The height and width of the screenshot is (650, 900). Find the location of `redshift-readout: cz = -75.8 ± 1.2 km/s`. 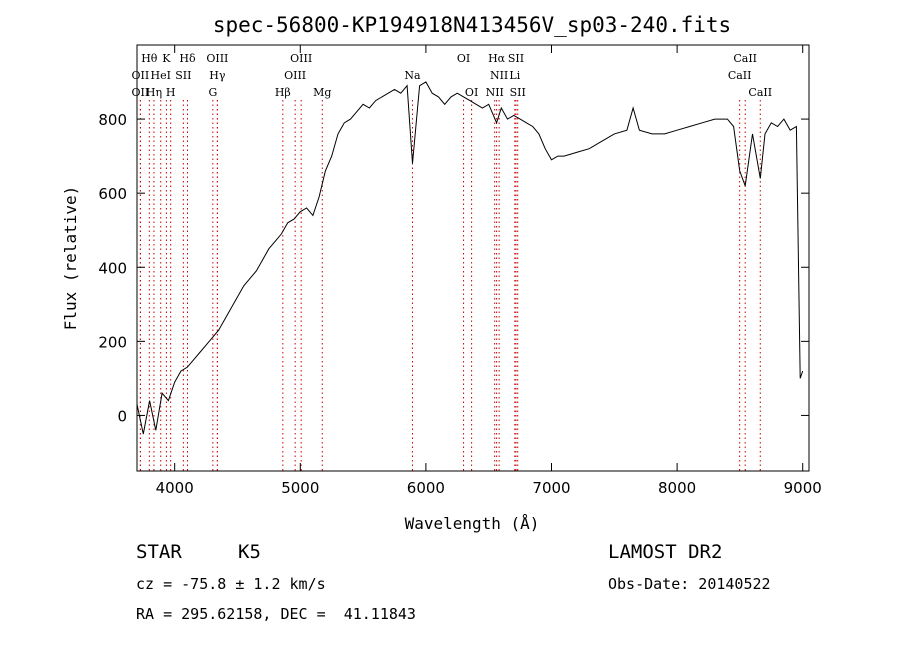

redshift-readout: cz = -75.8 ± 1.2 km/s is located at coordinates (231, 584).